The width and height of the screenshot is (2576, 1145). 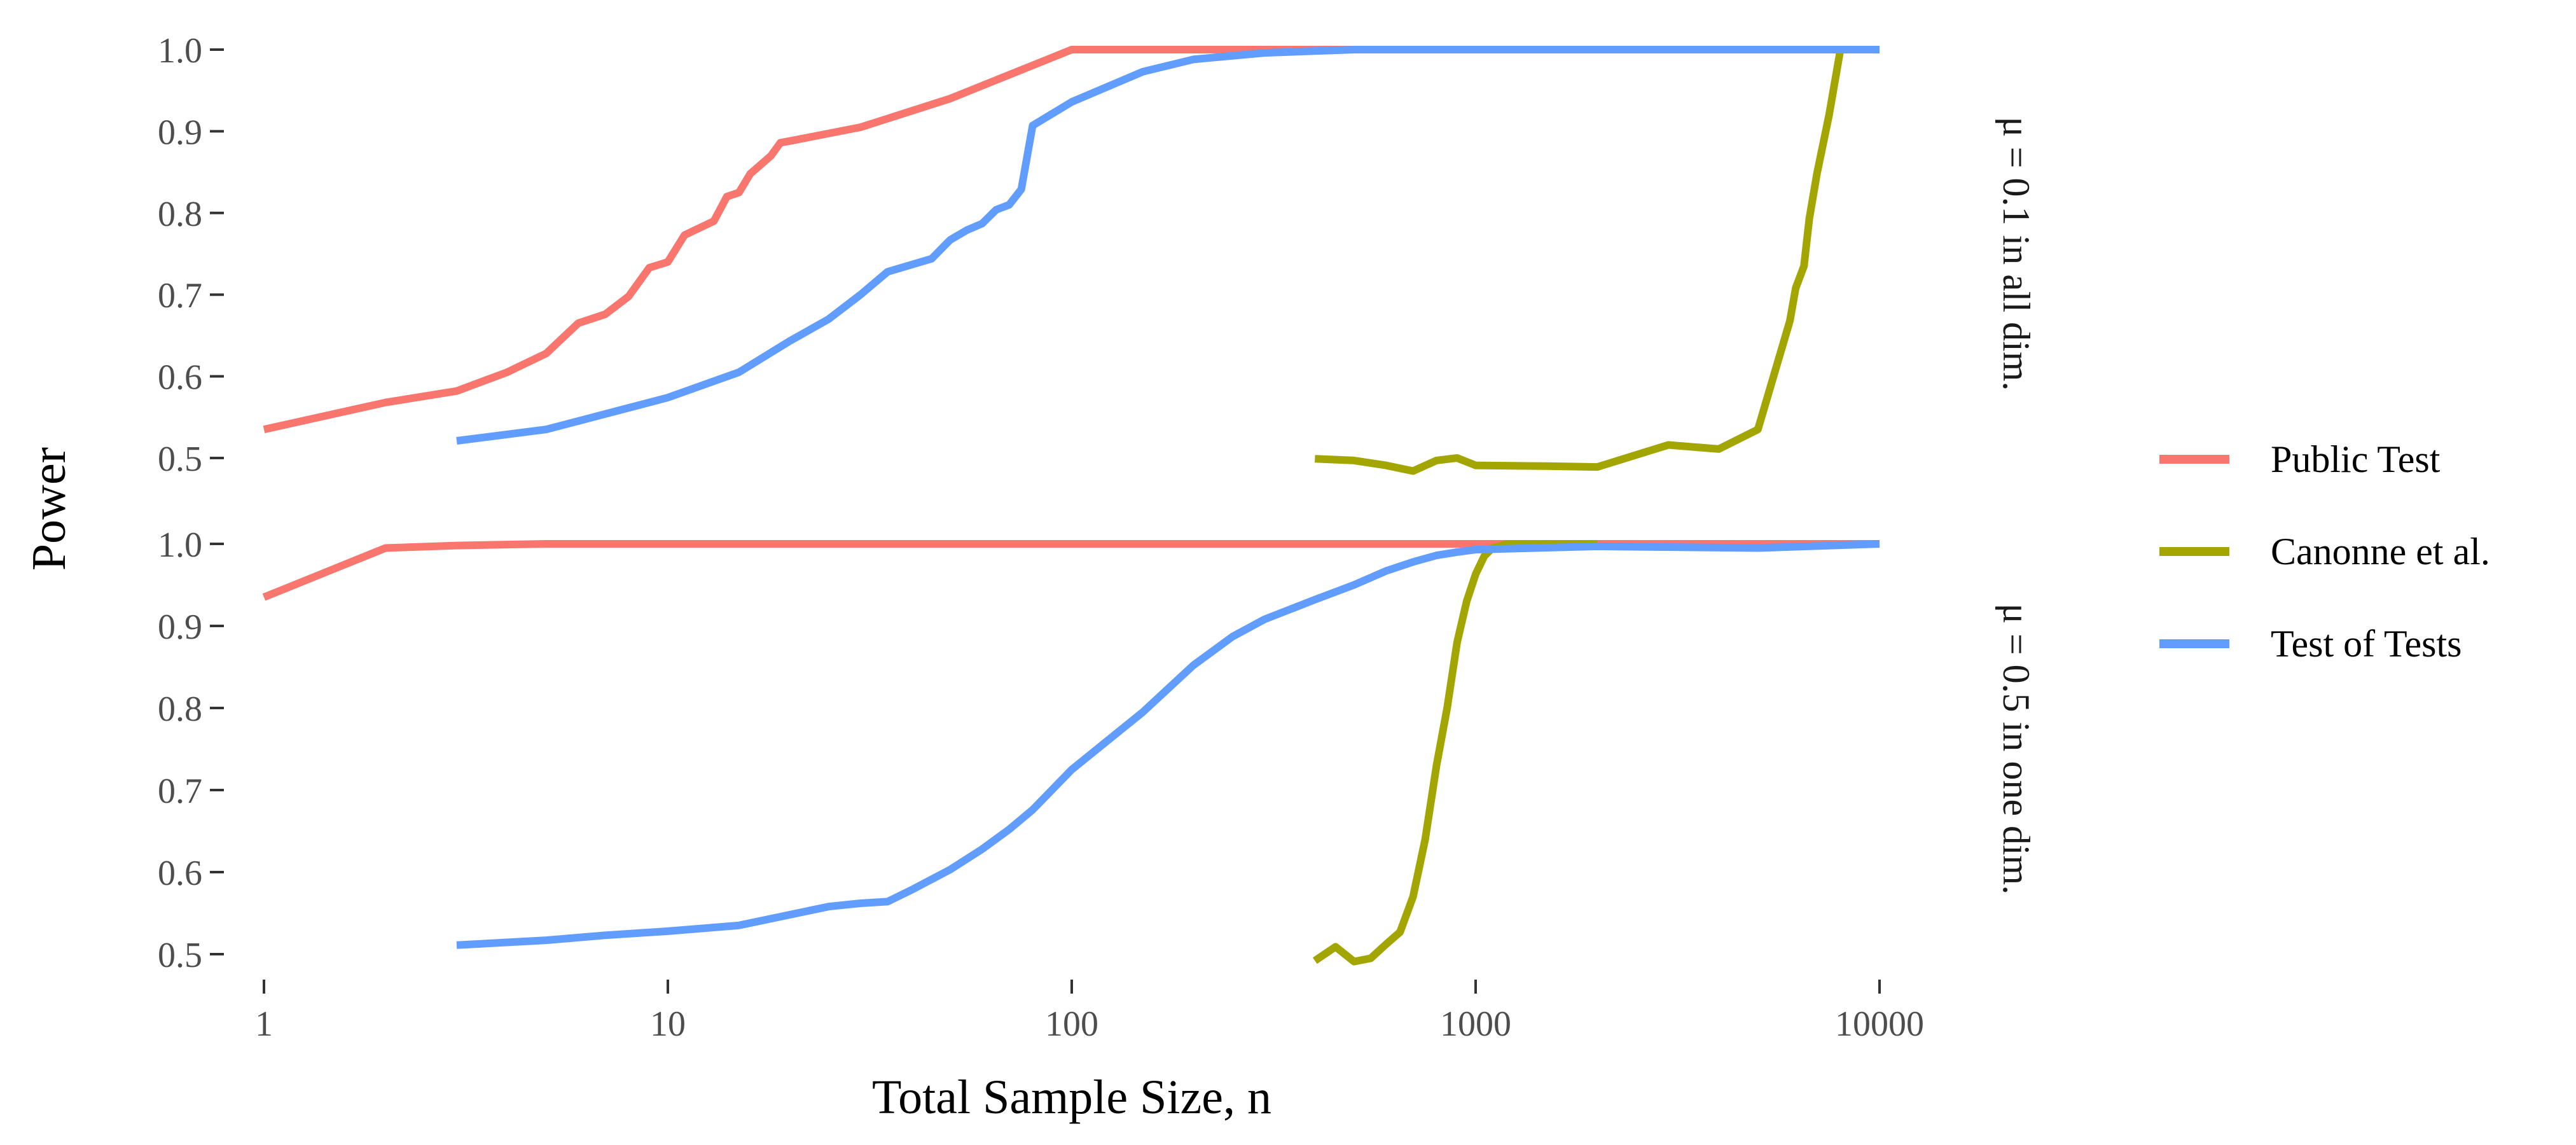 I want to click on x-tick-label: 10, so click(x=668, y=1024).